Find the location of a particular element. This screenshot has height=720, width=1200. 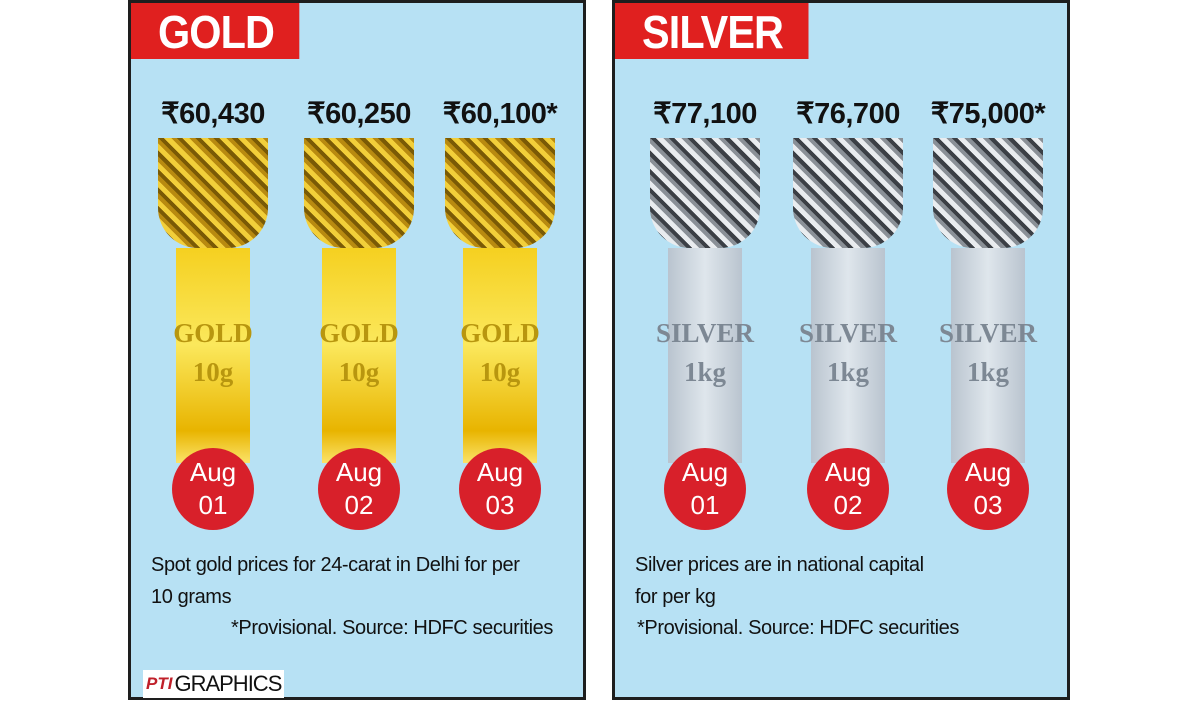

credit: PTI GRAPHICS is located at coordinates (214, 684).